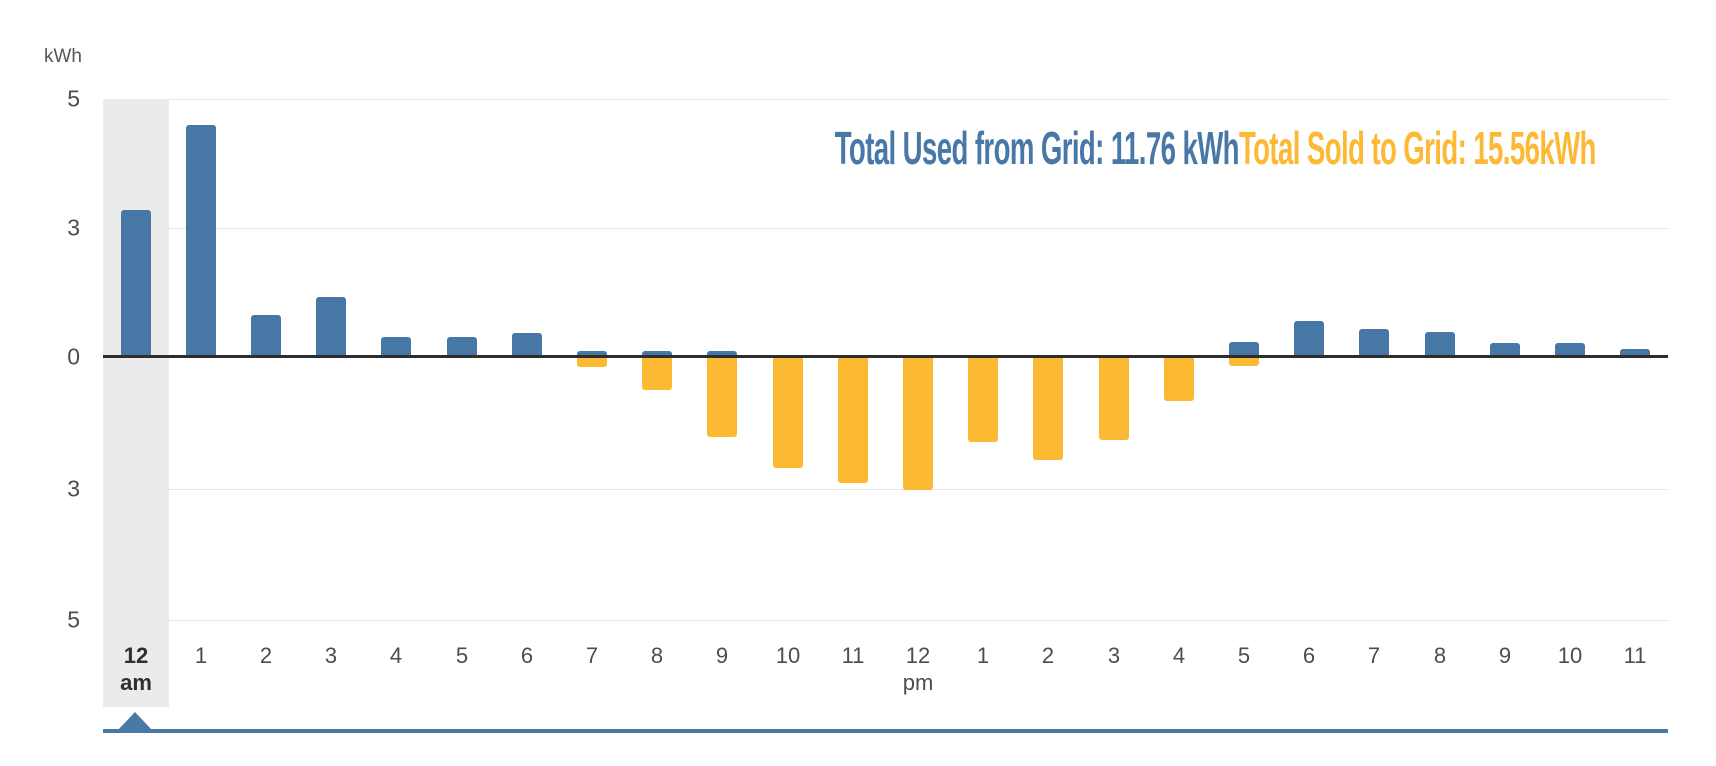 Image resolution: width=1716 pixels, height=766 pixels. What do you see at coordinates (73, 356) in the screenshot?
I see `y-tick-label: 0` at bounding box center [73, 356].